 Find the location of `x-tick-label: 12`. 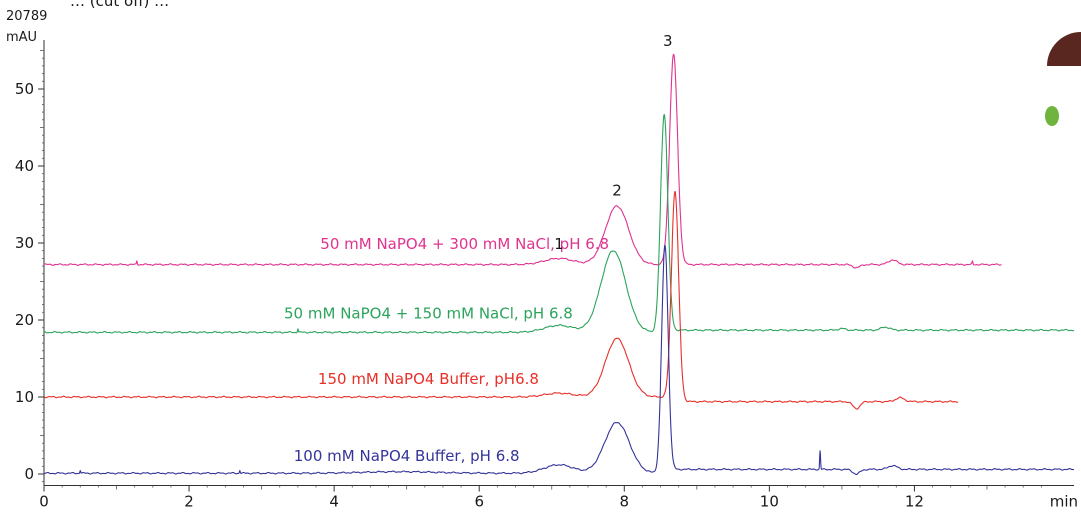

x-tick-label: 12 is located at coordinates (914, 502).